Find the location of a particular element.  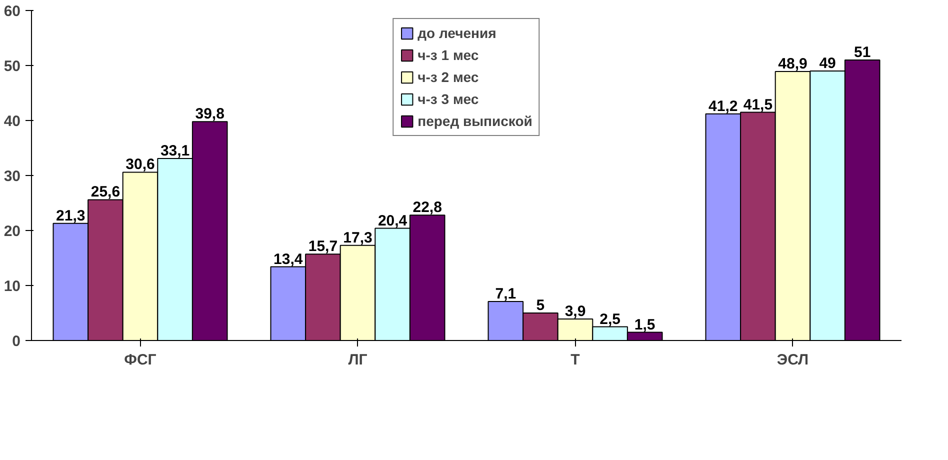

data-label: 5 is located at coordinates (540, 305).